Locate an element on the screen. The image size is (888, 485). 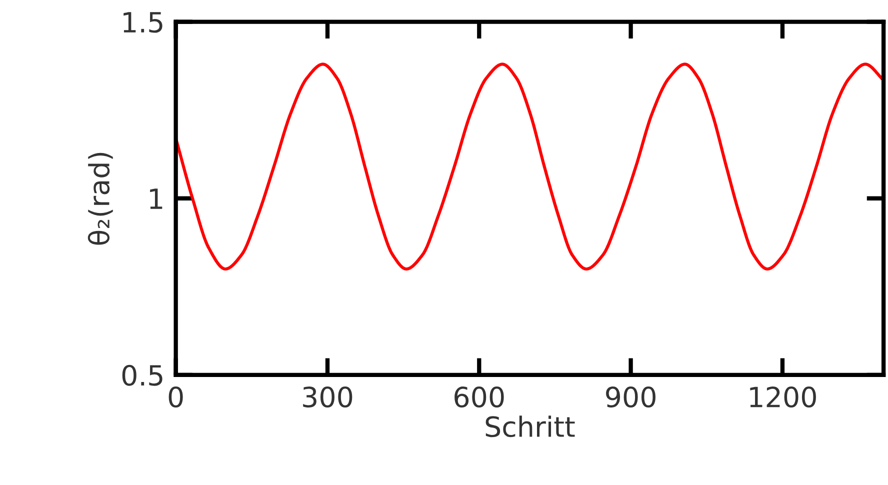
x-tick-label: 900 is located at coordinates (631, 397).